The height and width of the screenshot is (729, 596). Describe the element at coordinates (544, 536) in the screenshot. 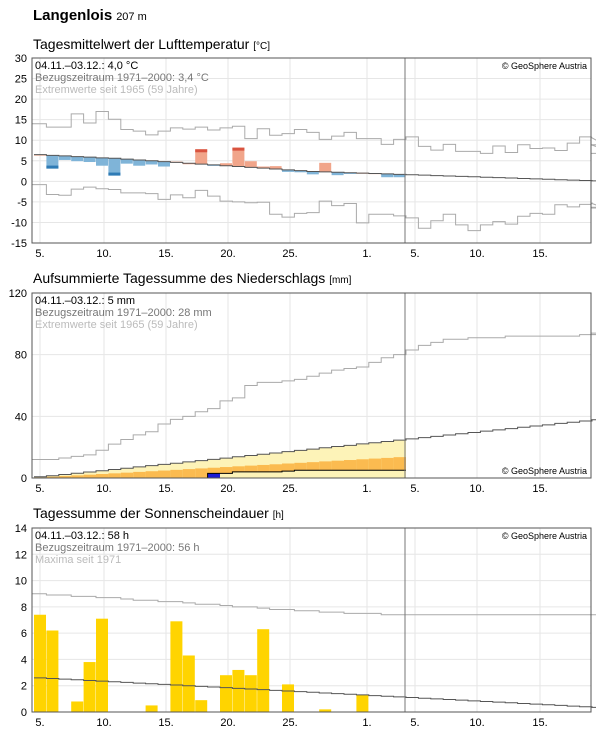

I see `sunshine-copyright: © GeoSphere Austria` at that location.